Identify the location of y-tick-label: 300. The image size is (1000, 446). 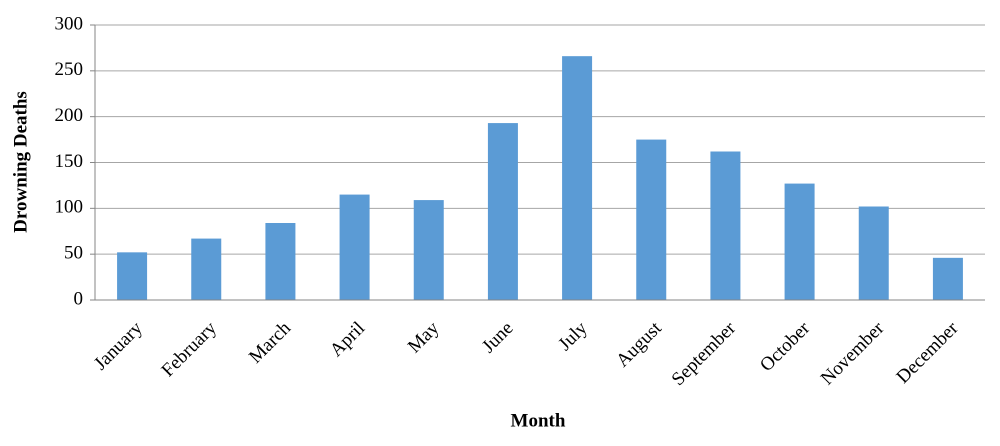
(69, 23).